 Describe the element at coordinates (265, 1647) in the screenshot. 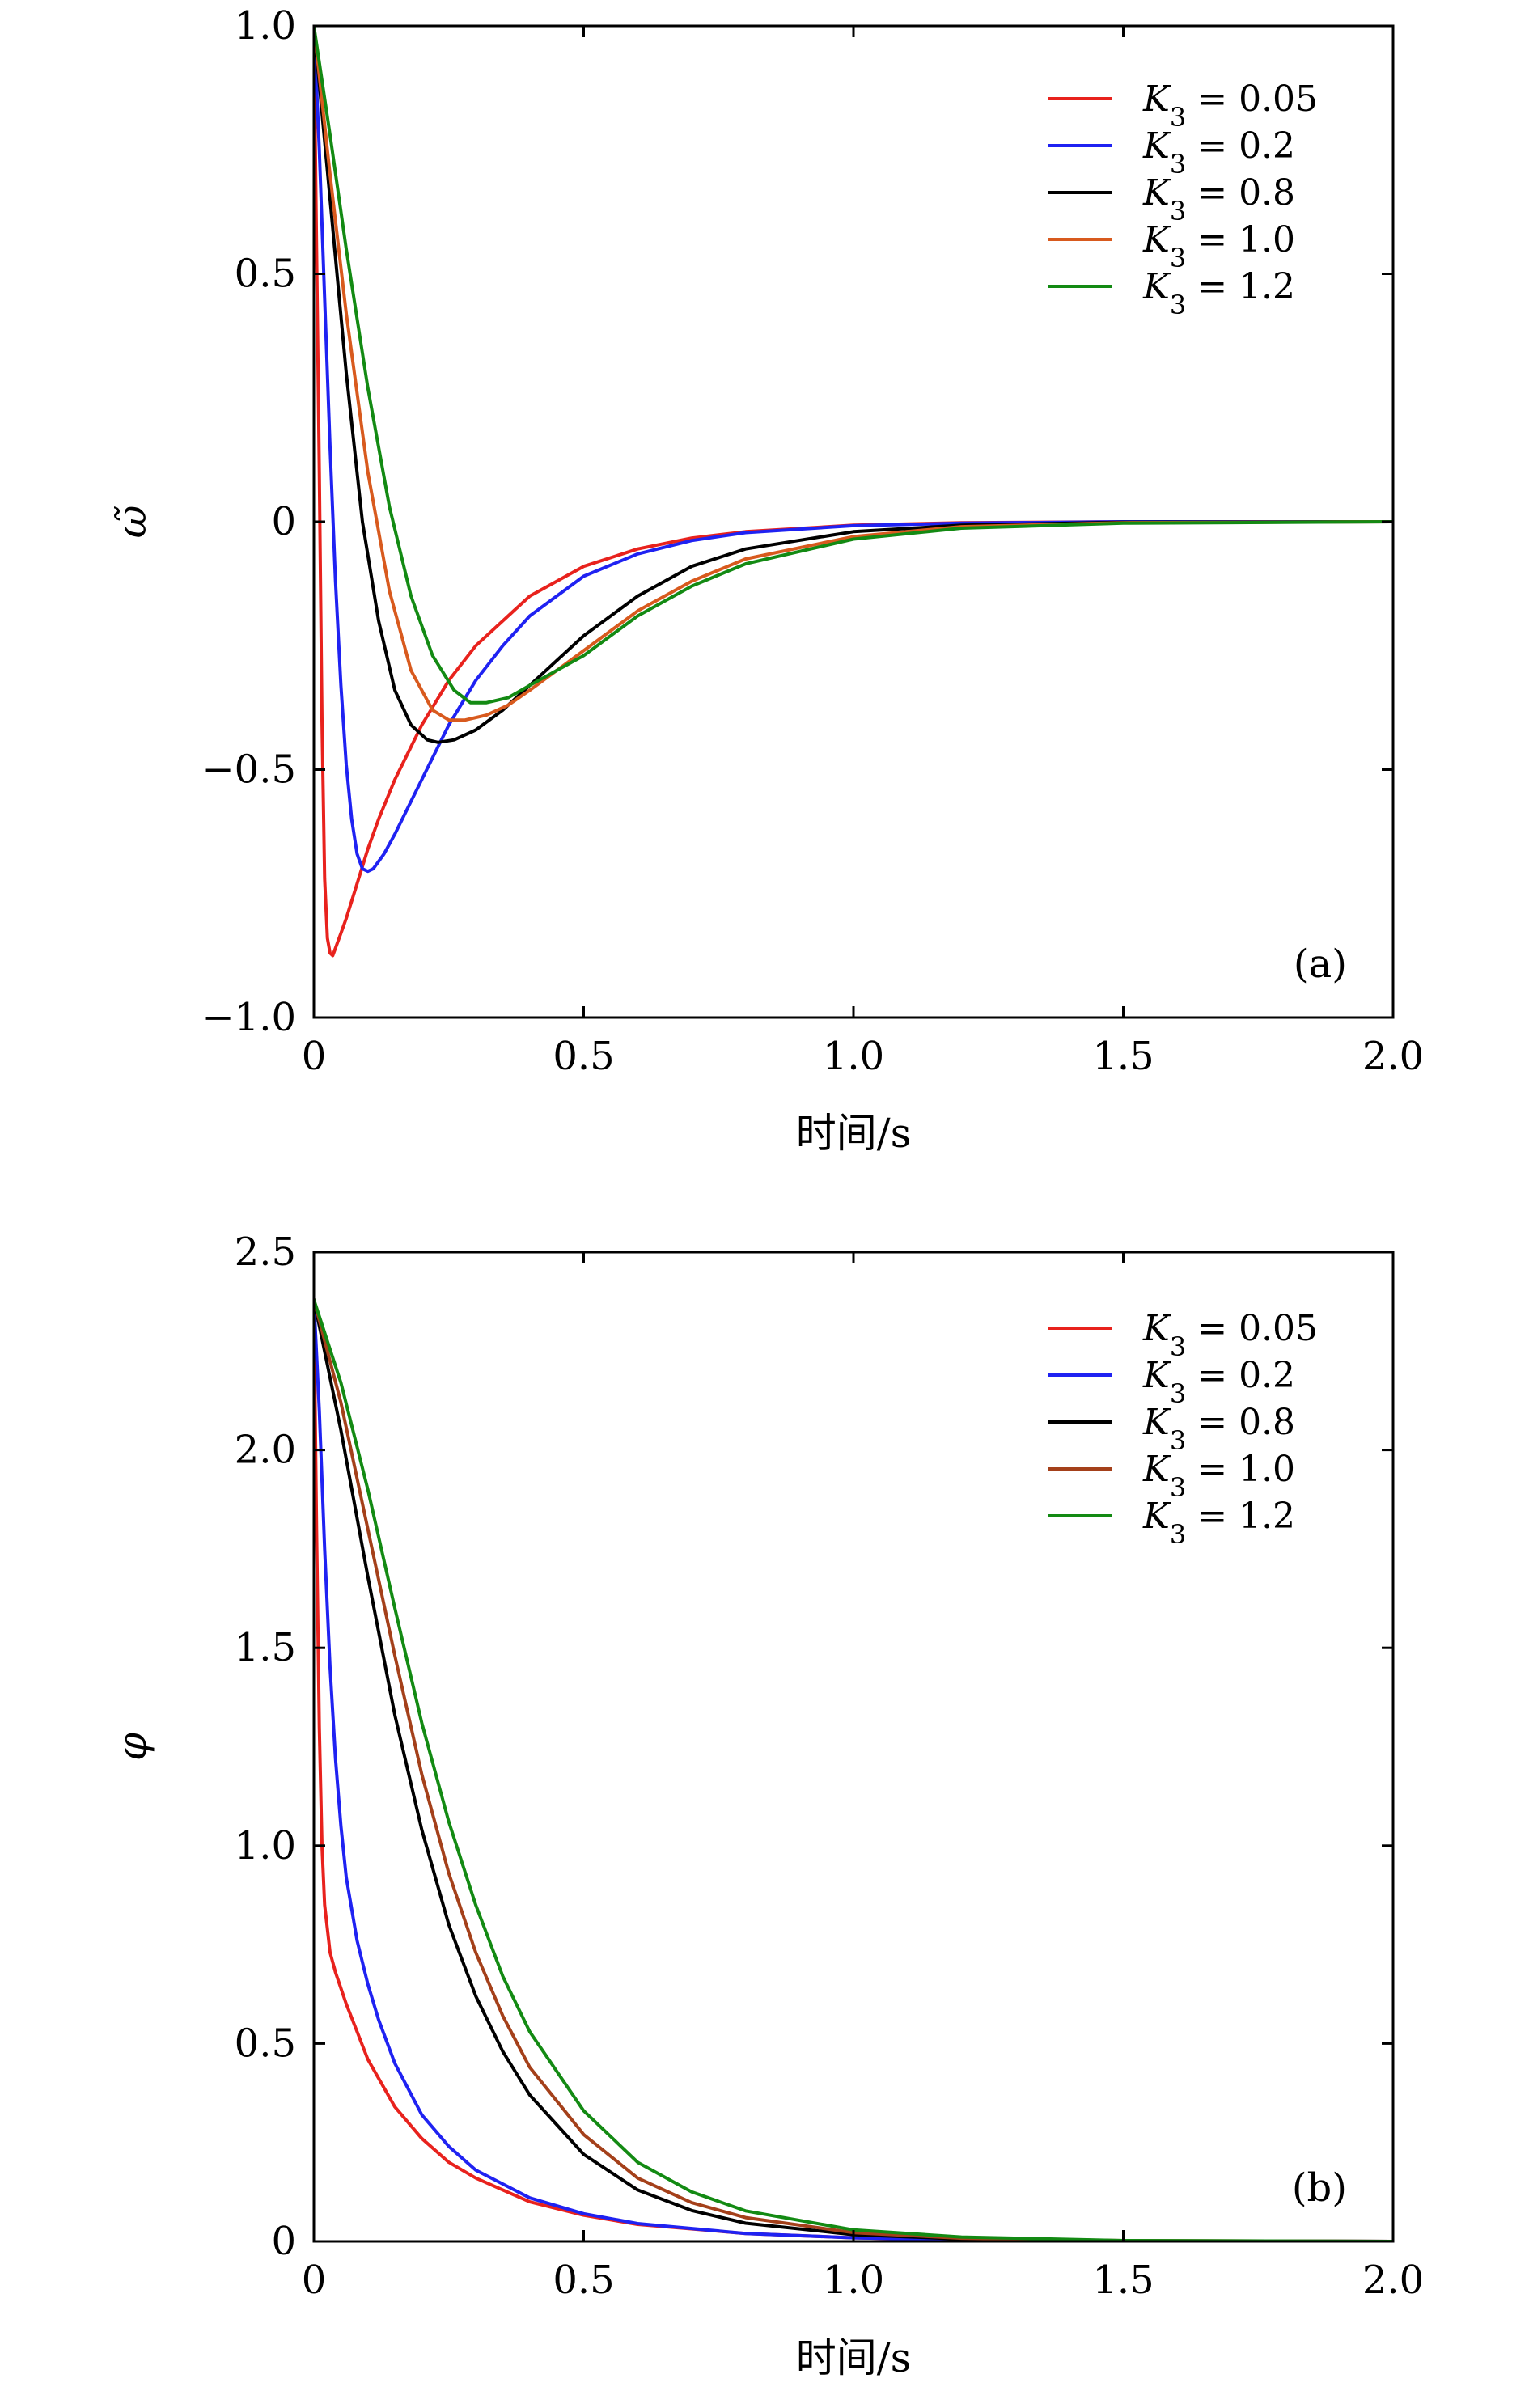

I see `y-tick-label: 1.5` at that location.